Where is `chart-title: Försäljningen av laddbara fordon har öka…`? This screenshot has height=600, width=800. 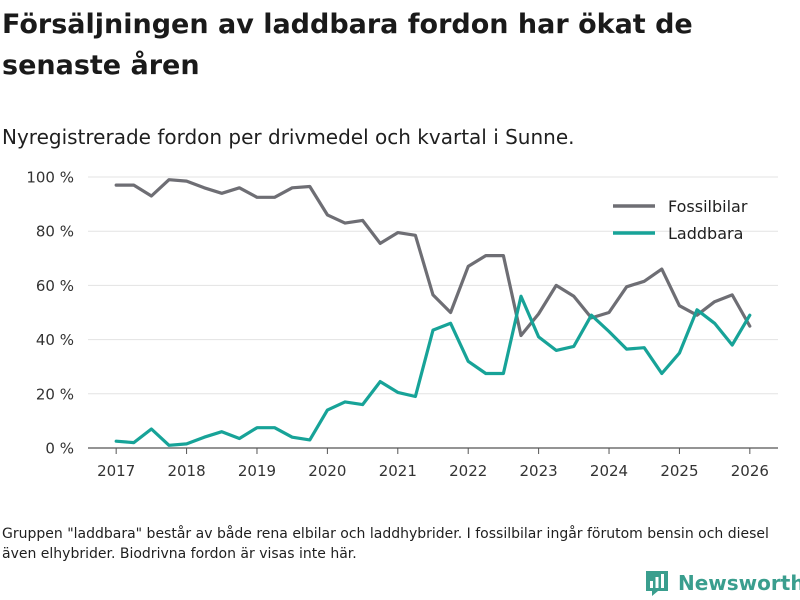 chart-title: Försäljningen av laddbara fordon har öka… is located at coordinates (347, 45).